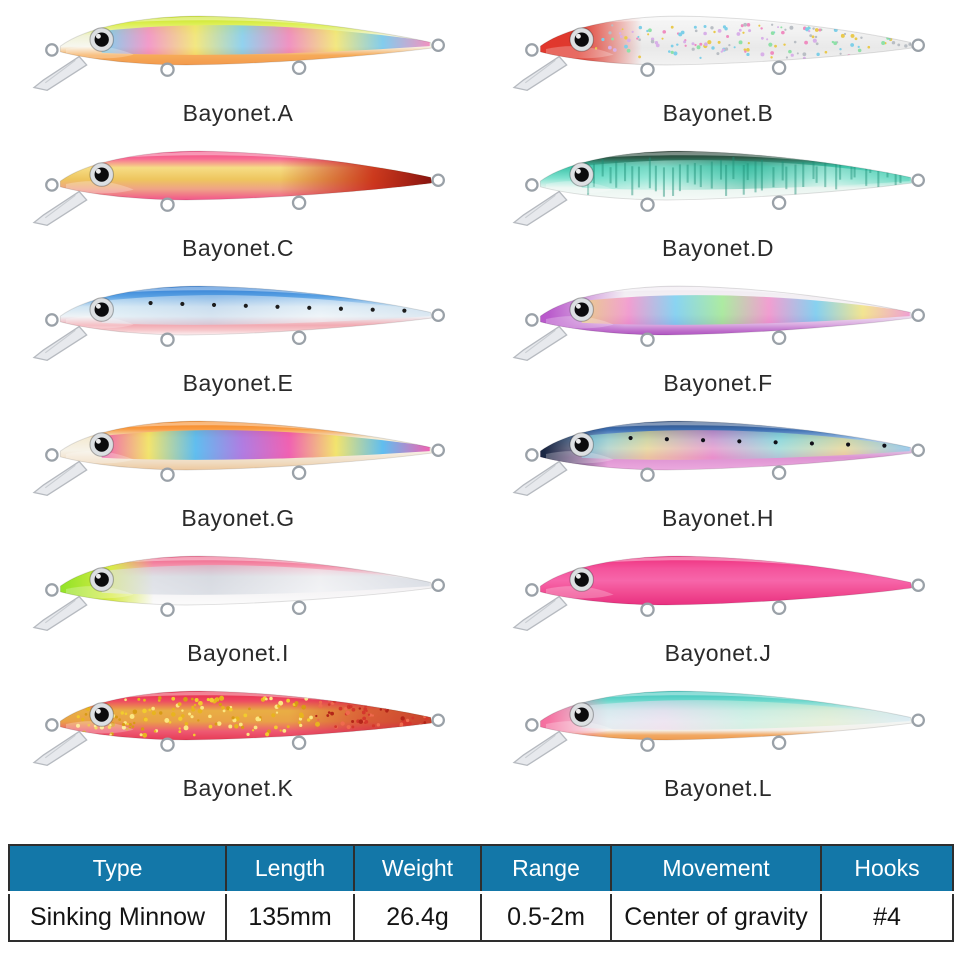 This screenshot has height=960, width=960. I want to click on lure-cell-h: Bayonet.H, so click(720, 472).